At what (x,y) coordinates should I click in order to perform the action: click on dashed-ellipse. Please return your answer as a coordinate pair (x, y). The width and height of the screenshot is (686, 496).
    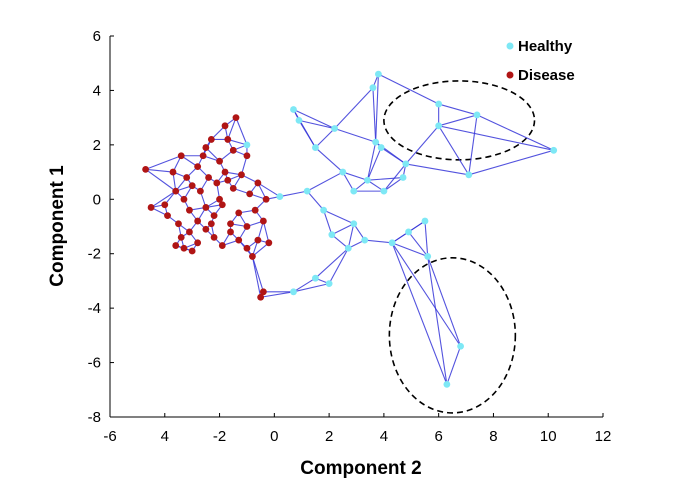
    Looking at the image, I should click on (452, 335).